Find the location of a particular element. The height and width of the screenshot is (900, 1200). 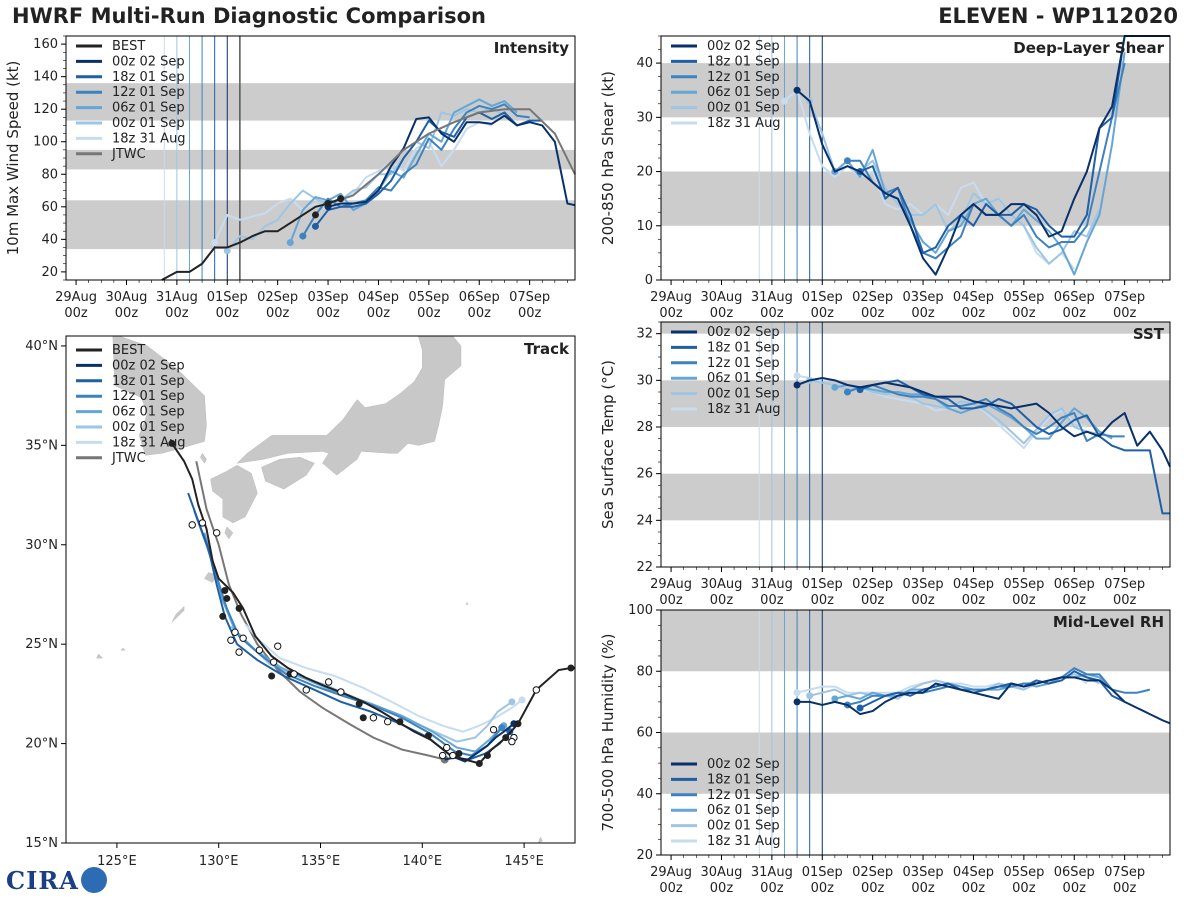

logo-text: CIRA is located at coordinates (42, 880).